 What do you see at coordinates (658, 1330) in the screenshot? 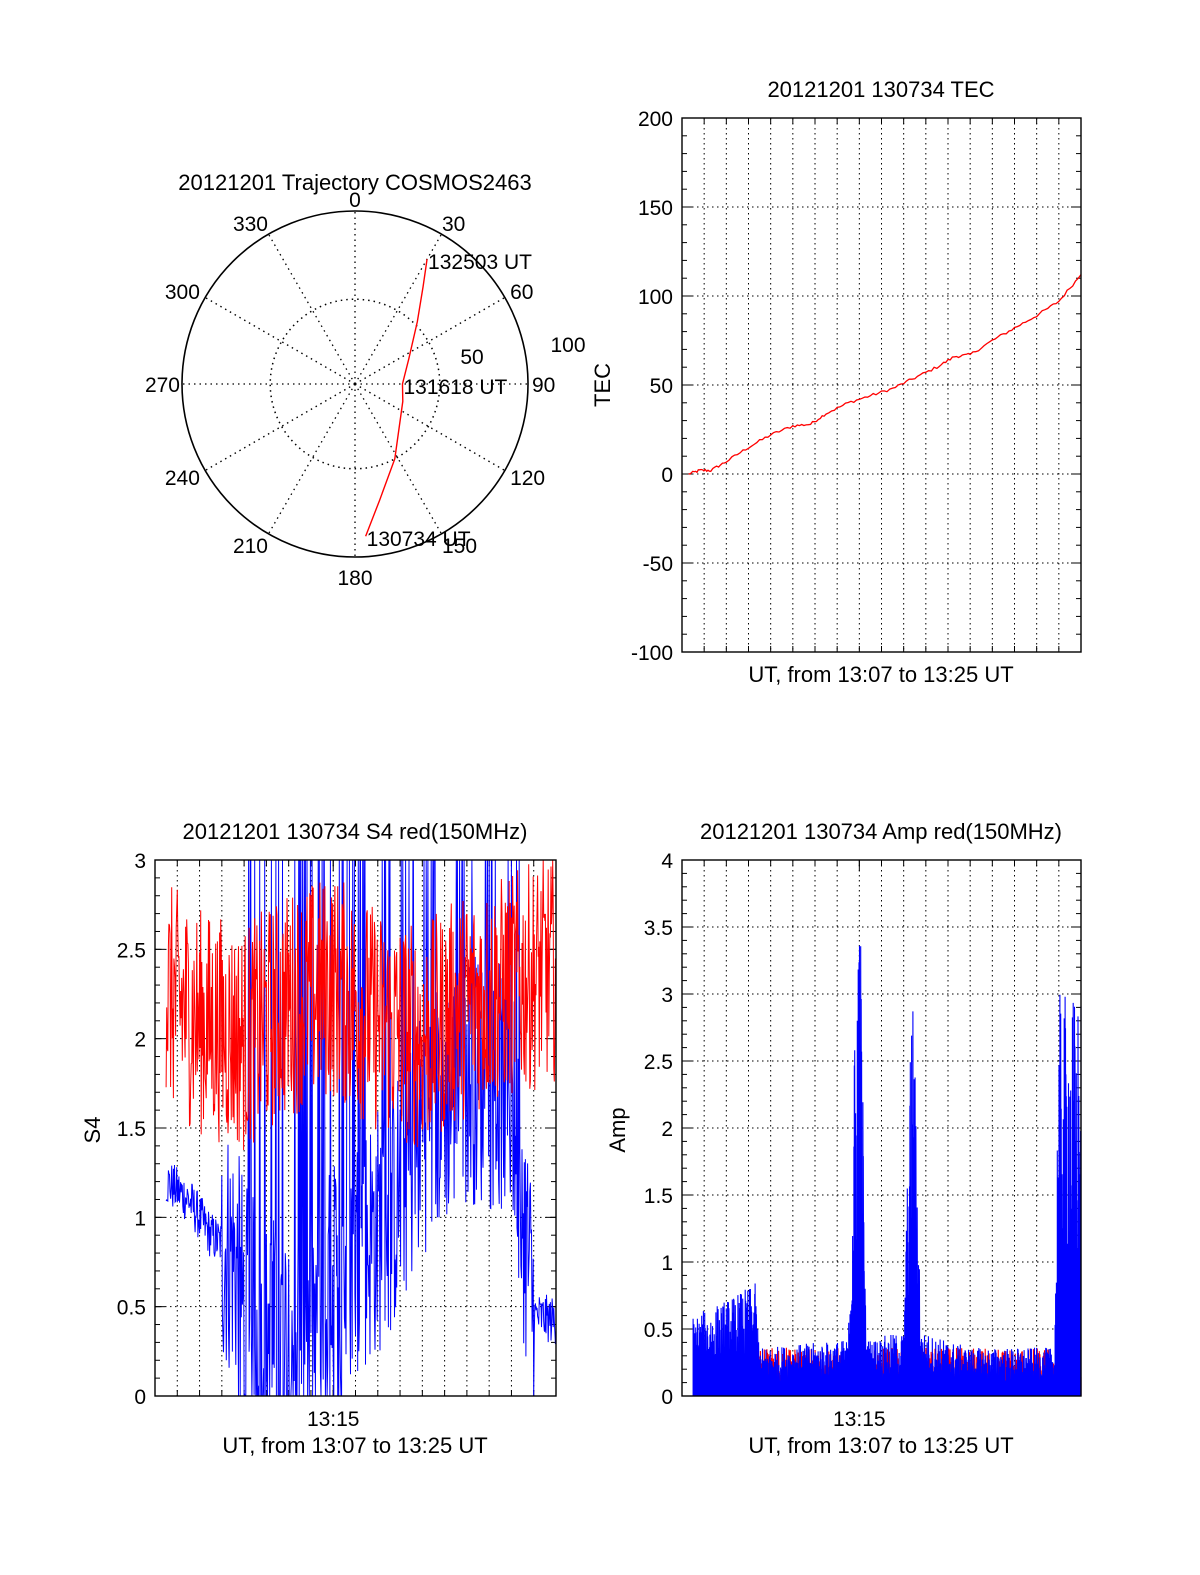
I see `amp-ytick-label: 0.5` at bounding box center [658, 1330].